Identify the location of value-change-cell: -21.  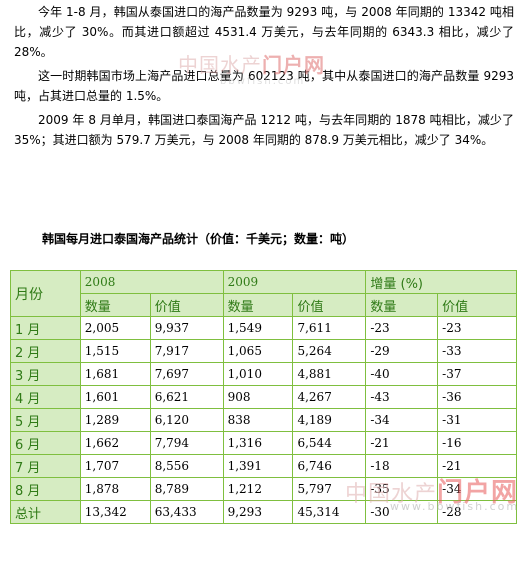
(477, 466).